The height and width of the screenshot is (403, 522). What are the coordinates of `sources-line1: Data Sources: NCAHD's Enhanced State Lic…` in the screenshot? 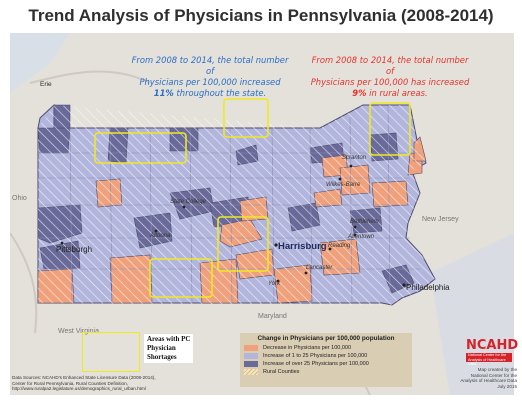 It's located at (84, 377).